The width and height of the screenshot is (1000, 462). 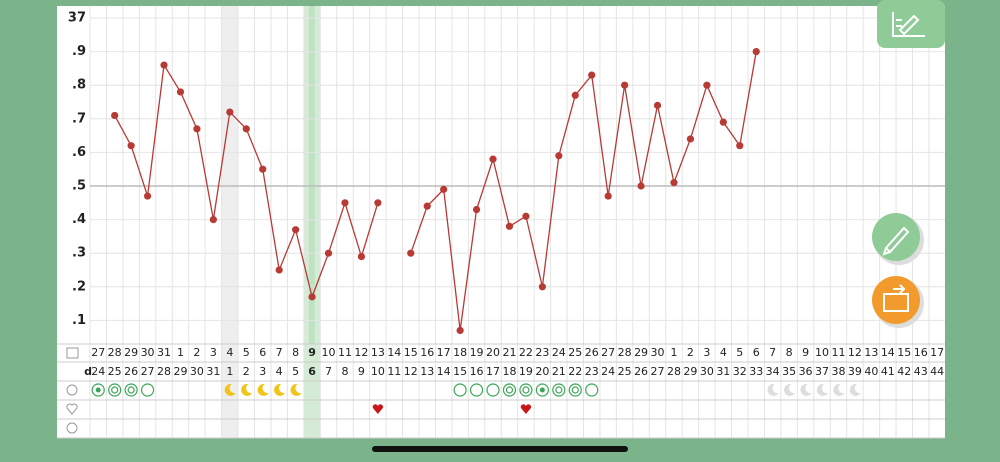 I want to click on cycle-day-label: 26, so click(x=131, y=371).